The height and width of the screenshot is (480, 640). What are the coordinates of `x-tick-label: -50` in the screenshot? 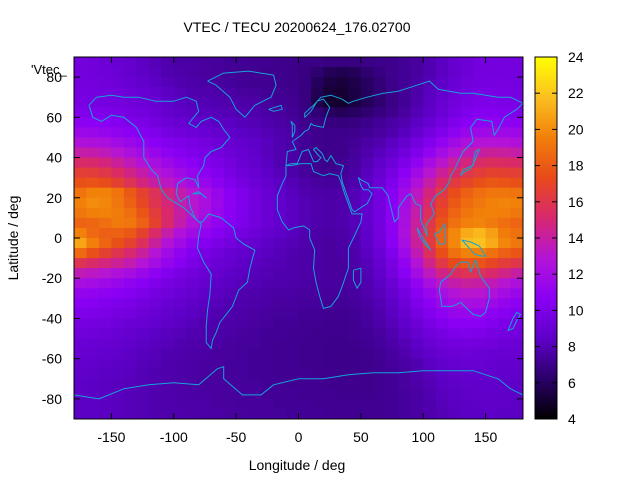 It's located at (236, 437).